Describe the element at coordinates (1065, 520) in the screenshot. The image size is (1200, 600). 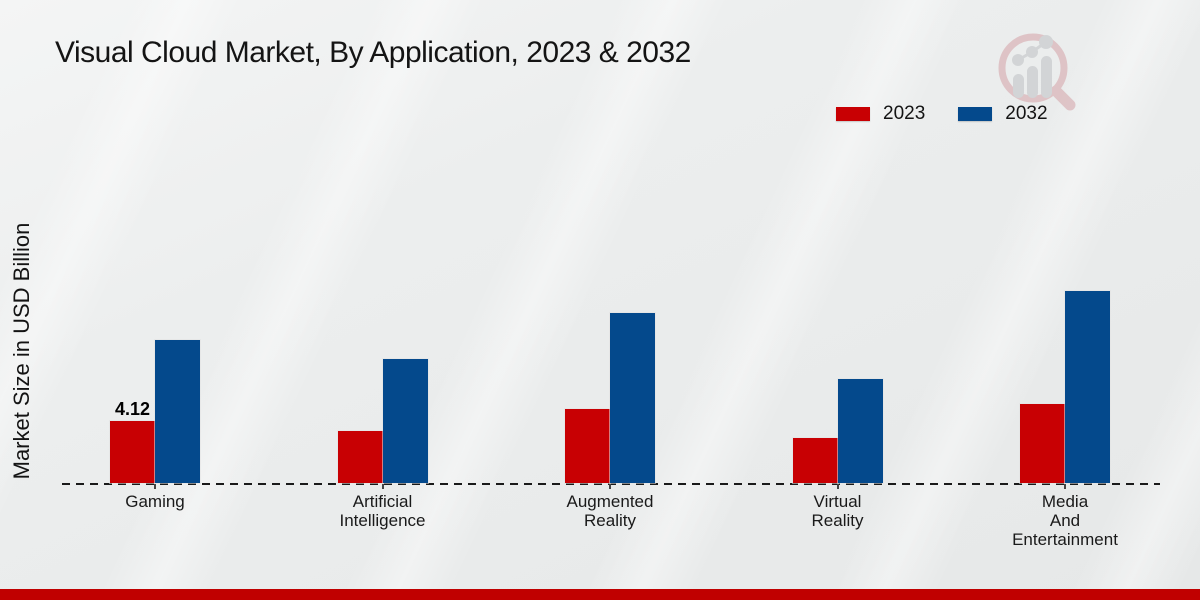
I see `x-axis-category-label: Media And Entertainment` at that location.